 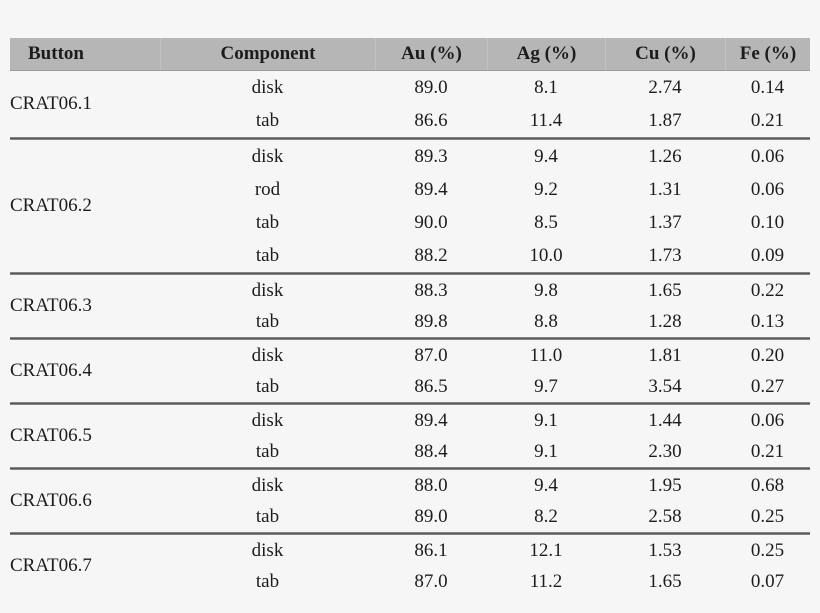 What do you see at coordinates (431, 355) in the screenshot?
I see `au-cell: 87.0` at bounding box center [431, 355].